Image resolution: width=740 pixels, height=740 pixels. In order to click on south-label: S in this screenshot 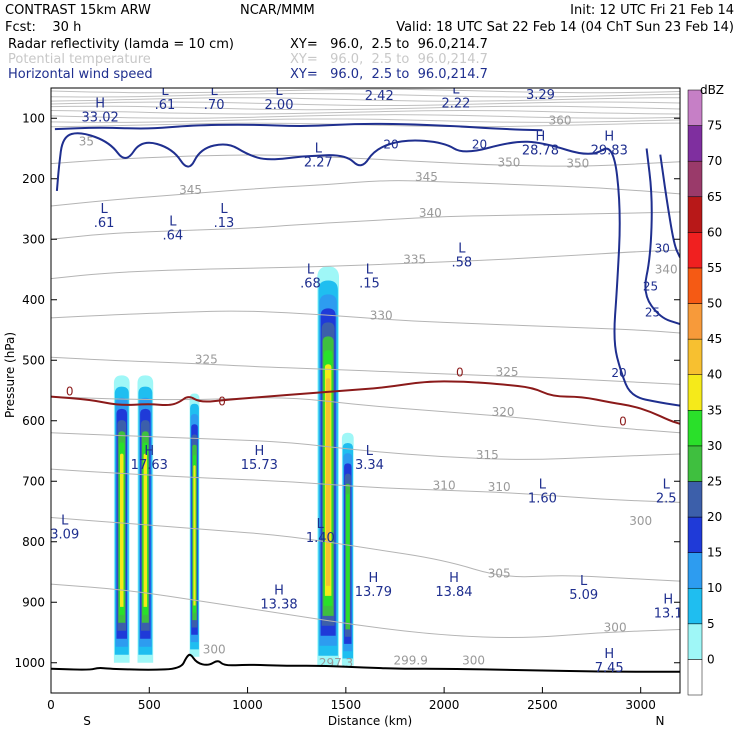, I will do `click(87, 721)`.